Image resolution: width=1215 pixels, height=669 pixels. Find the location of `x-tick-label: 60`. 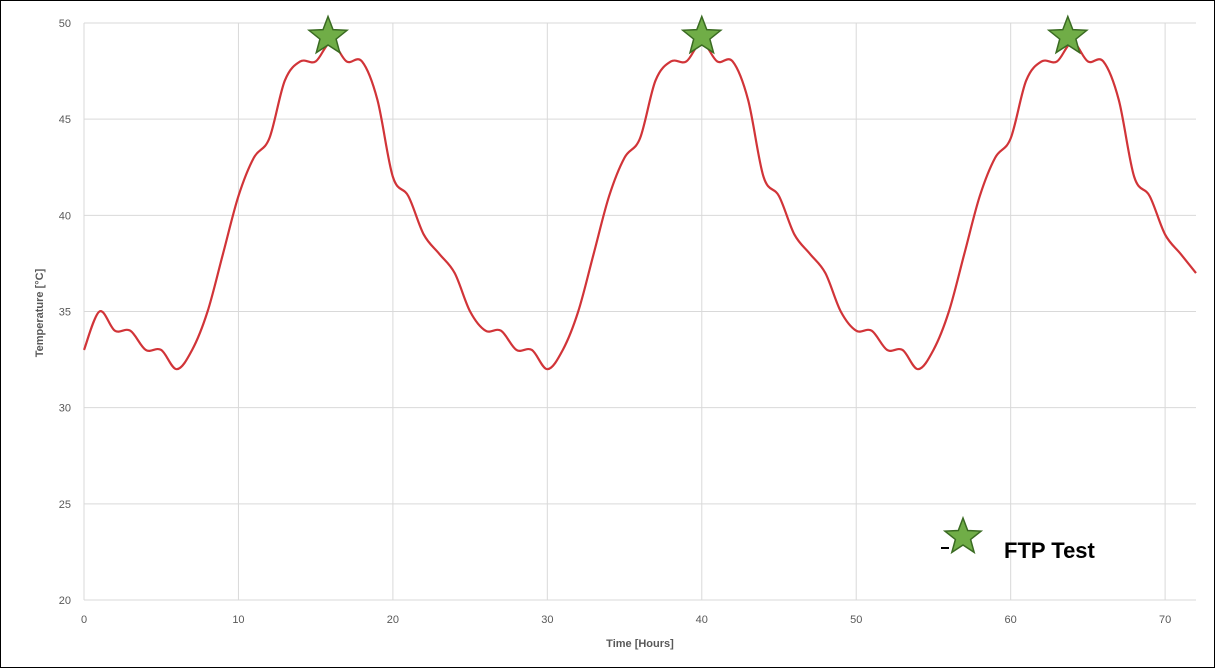

x-tick-label: 60 is located at coordinates (1011, 620).